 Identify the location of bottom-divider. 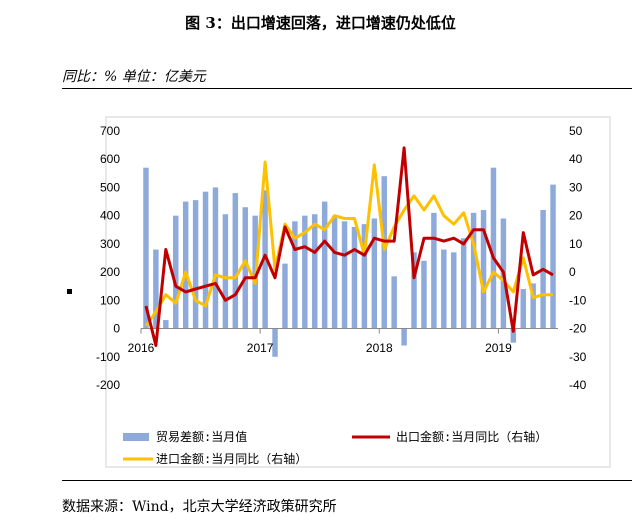
(347, 480).